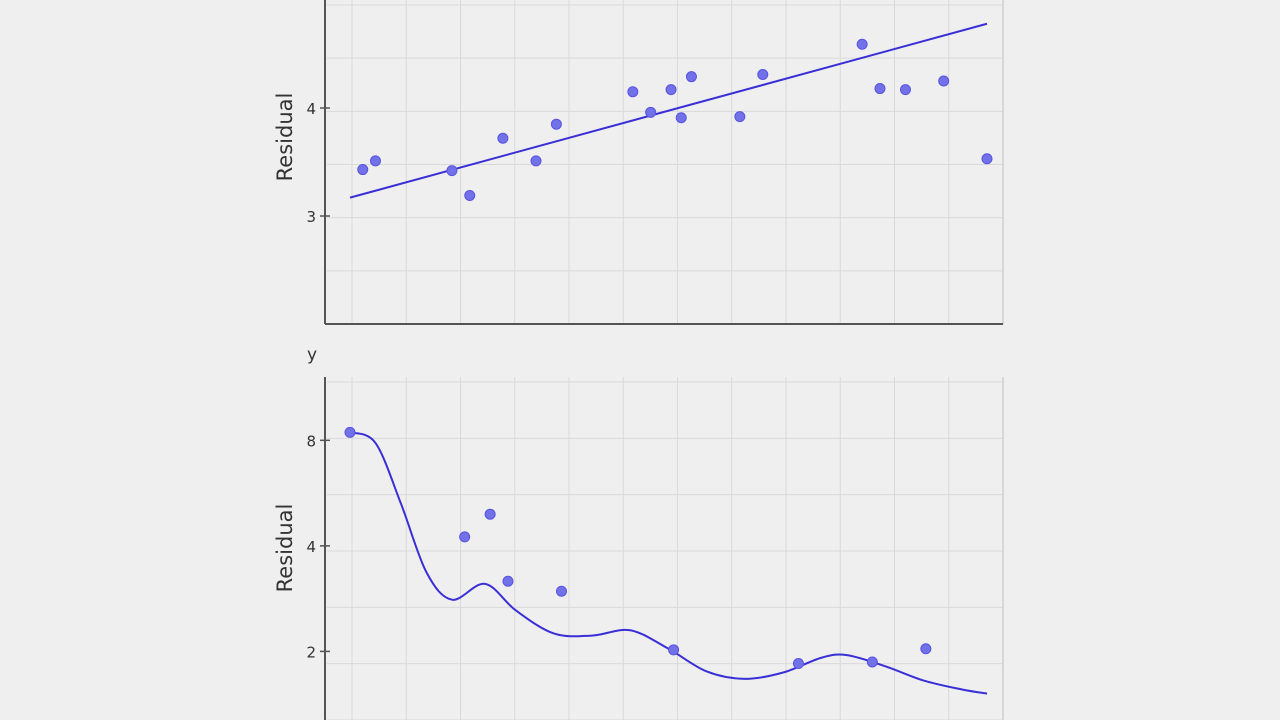 This screenshot has height=720, width=1280. What do you see at coordinates (285, 548) in the screenshot?
I see `bottom-y-axis-label: Residual` at bounding box center [285, 548].